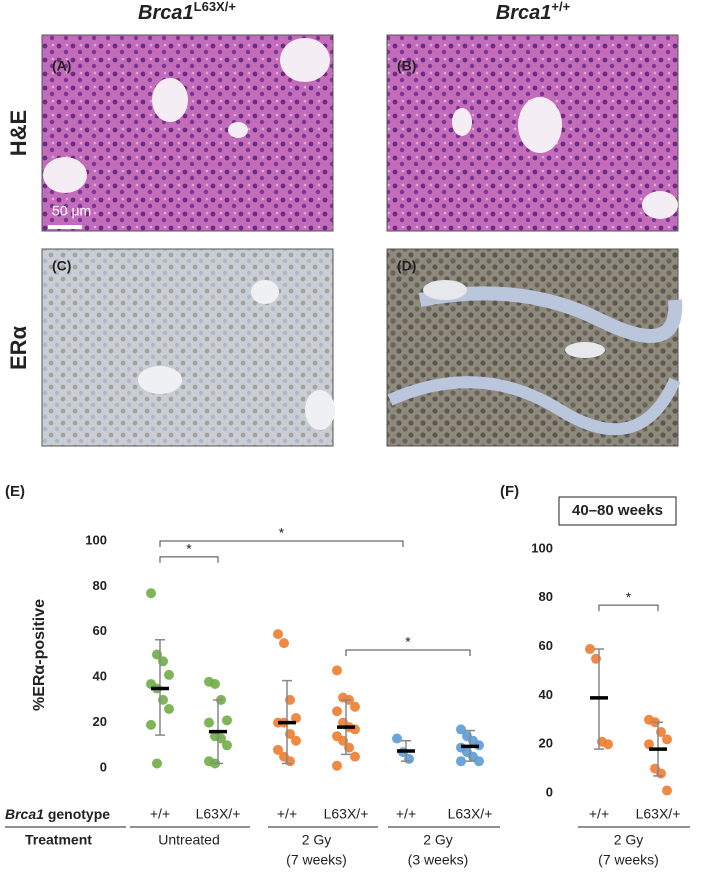 Image resolution: width=709 pixels, height=879 pixels. Describe the element at coordinates (187, 12) in the screenshot. I see `column-header: Brca1L63X/+` at that location.